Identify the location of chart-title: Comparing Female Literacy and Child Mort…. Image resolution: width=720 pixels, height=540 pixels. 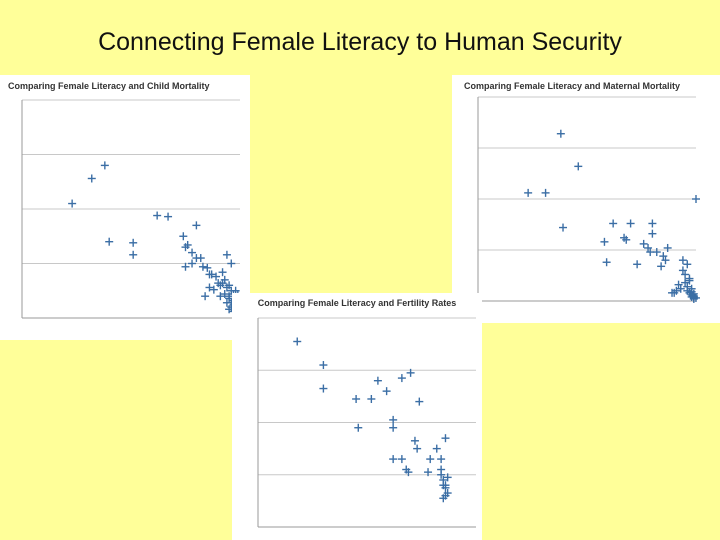
(109, 86).